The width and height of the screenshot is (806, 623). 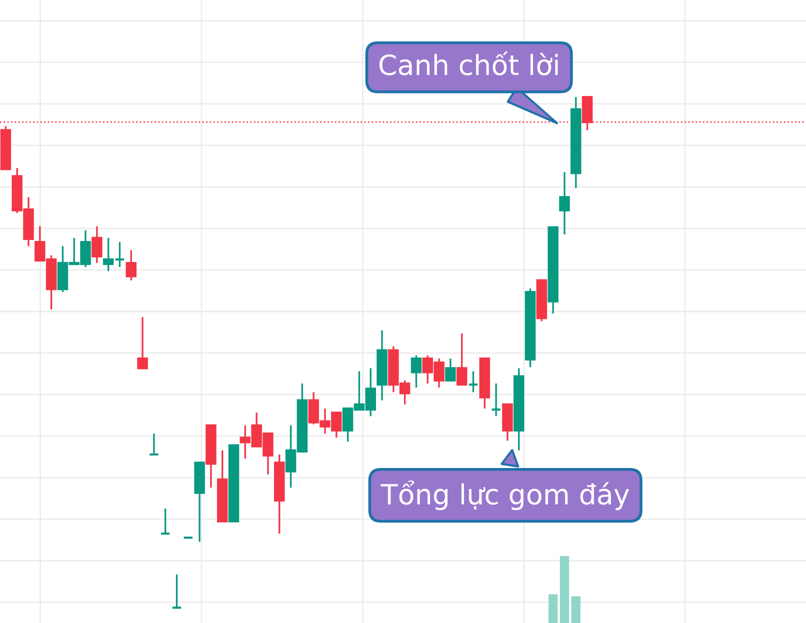 I want to click on text: Canh chốt lời, so click(x=468, y=63).